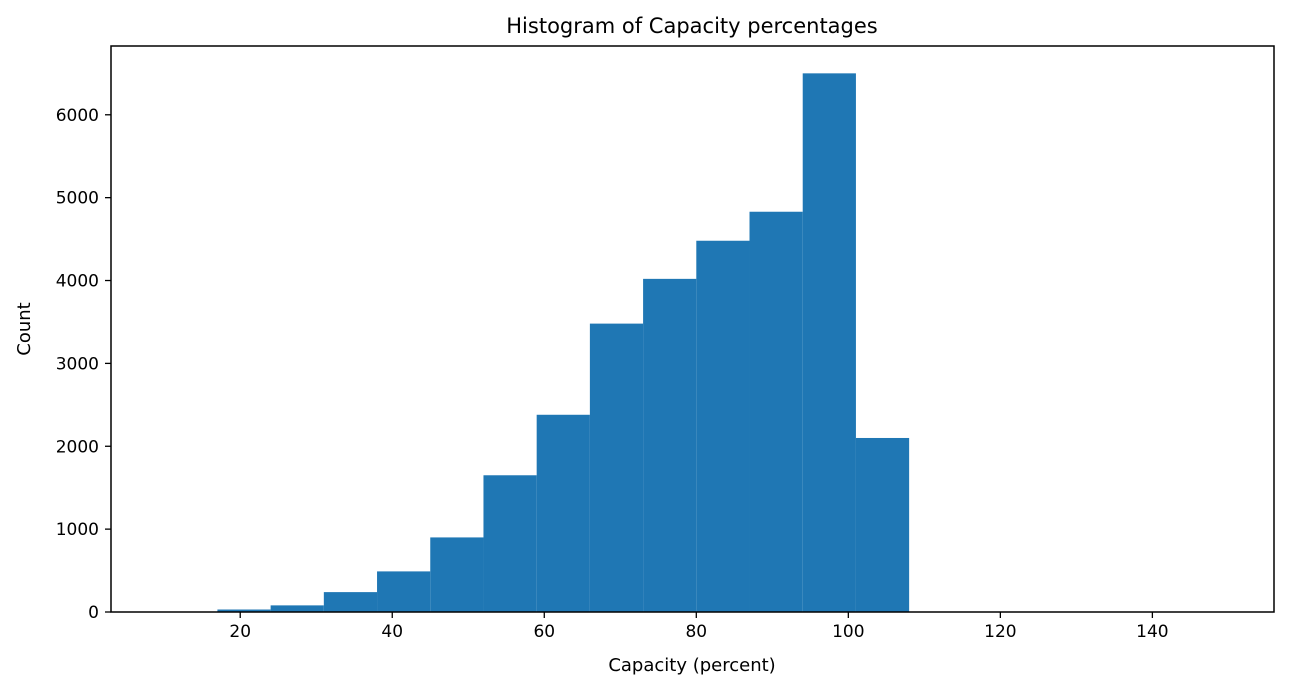 This screenshot has height=690, width=1292. What do you see at coordinates (1152, 632) in the screenshot?
I see `x-tick-label: 140` at bounding box center [1152, 632].